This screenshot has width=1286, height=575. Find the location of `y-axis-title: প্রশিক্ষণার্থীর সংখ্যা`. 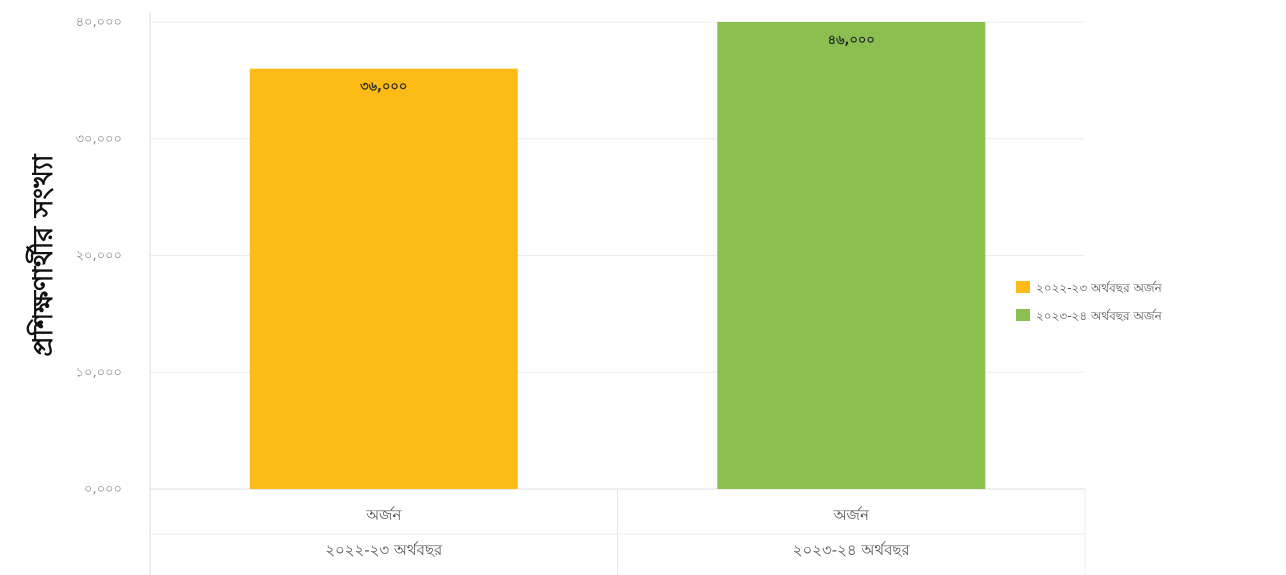

y-axis-title: প্রশিক্ষণার্থীর সংখ্যা is located at coordinates (42, 254).